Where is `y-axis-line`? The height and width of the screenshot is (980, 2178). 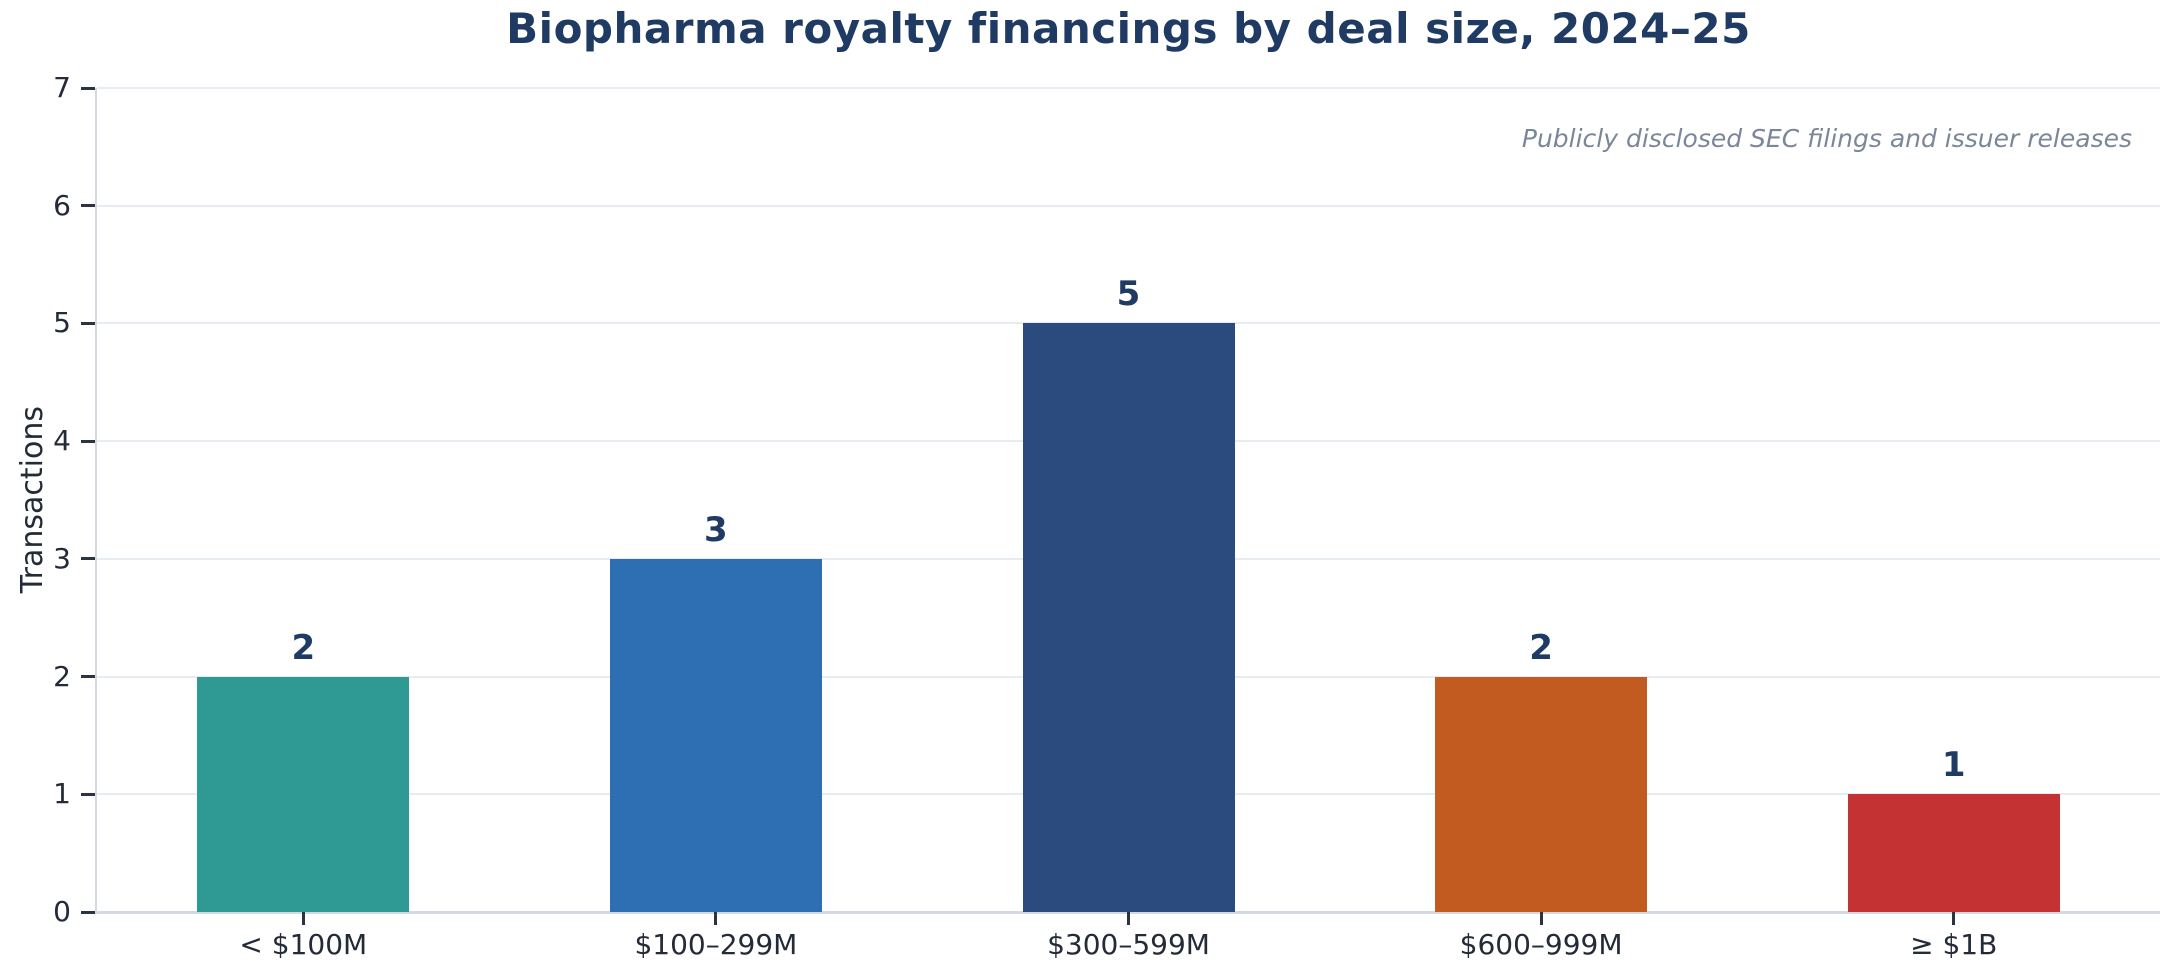 y-axis-line is located at coordinates (96, 500).